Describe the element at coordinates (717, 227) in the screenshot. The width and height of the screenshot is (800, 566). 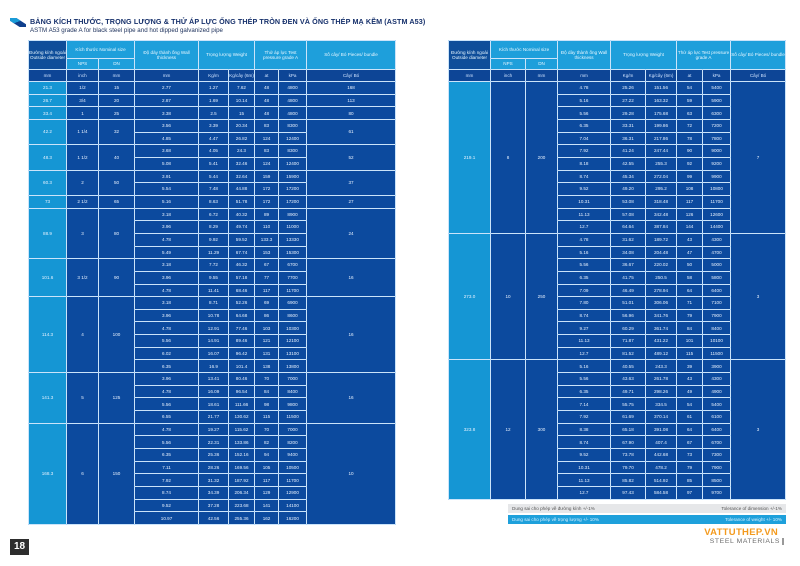
I see `pressure-kpa-cell: 14400` at that location.